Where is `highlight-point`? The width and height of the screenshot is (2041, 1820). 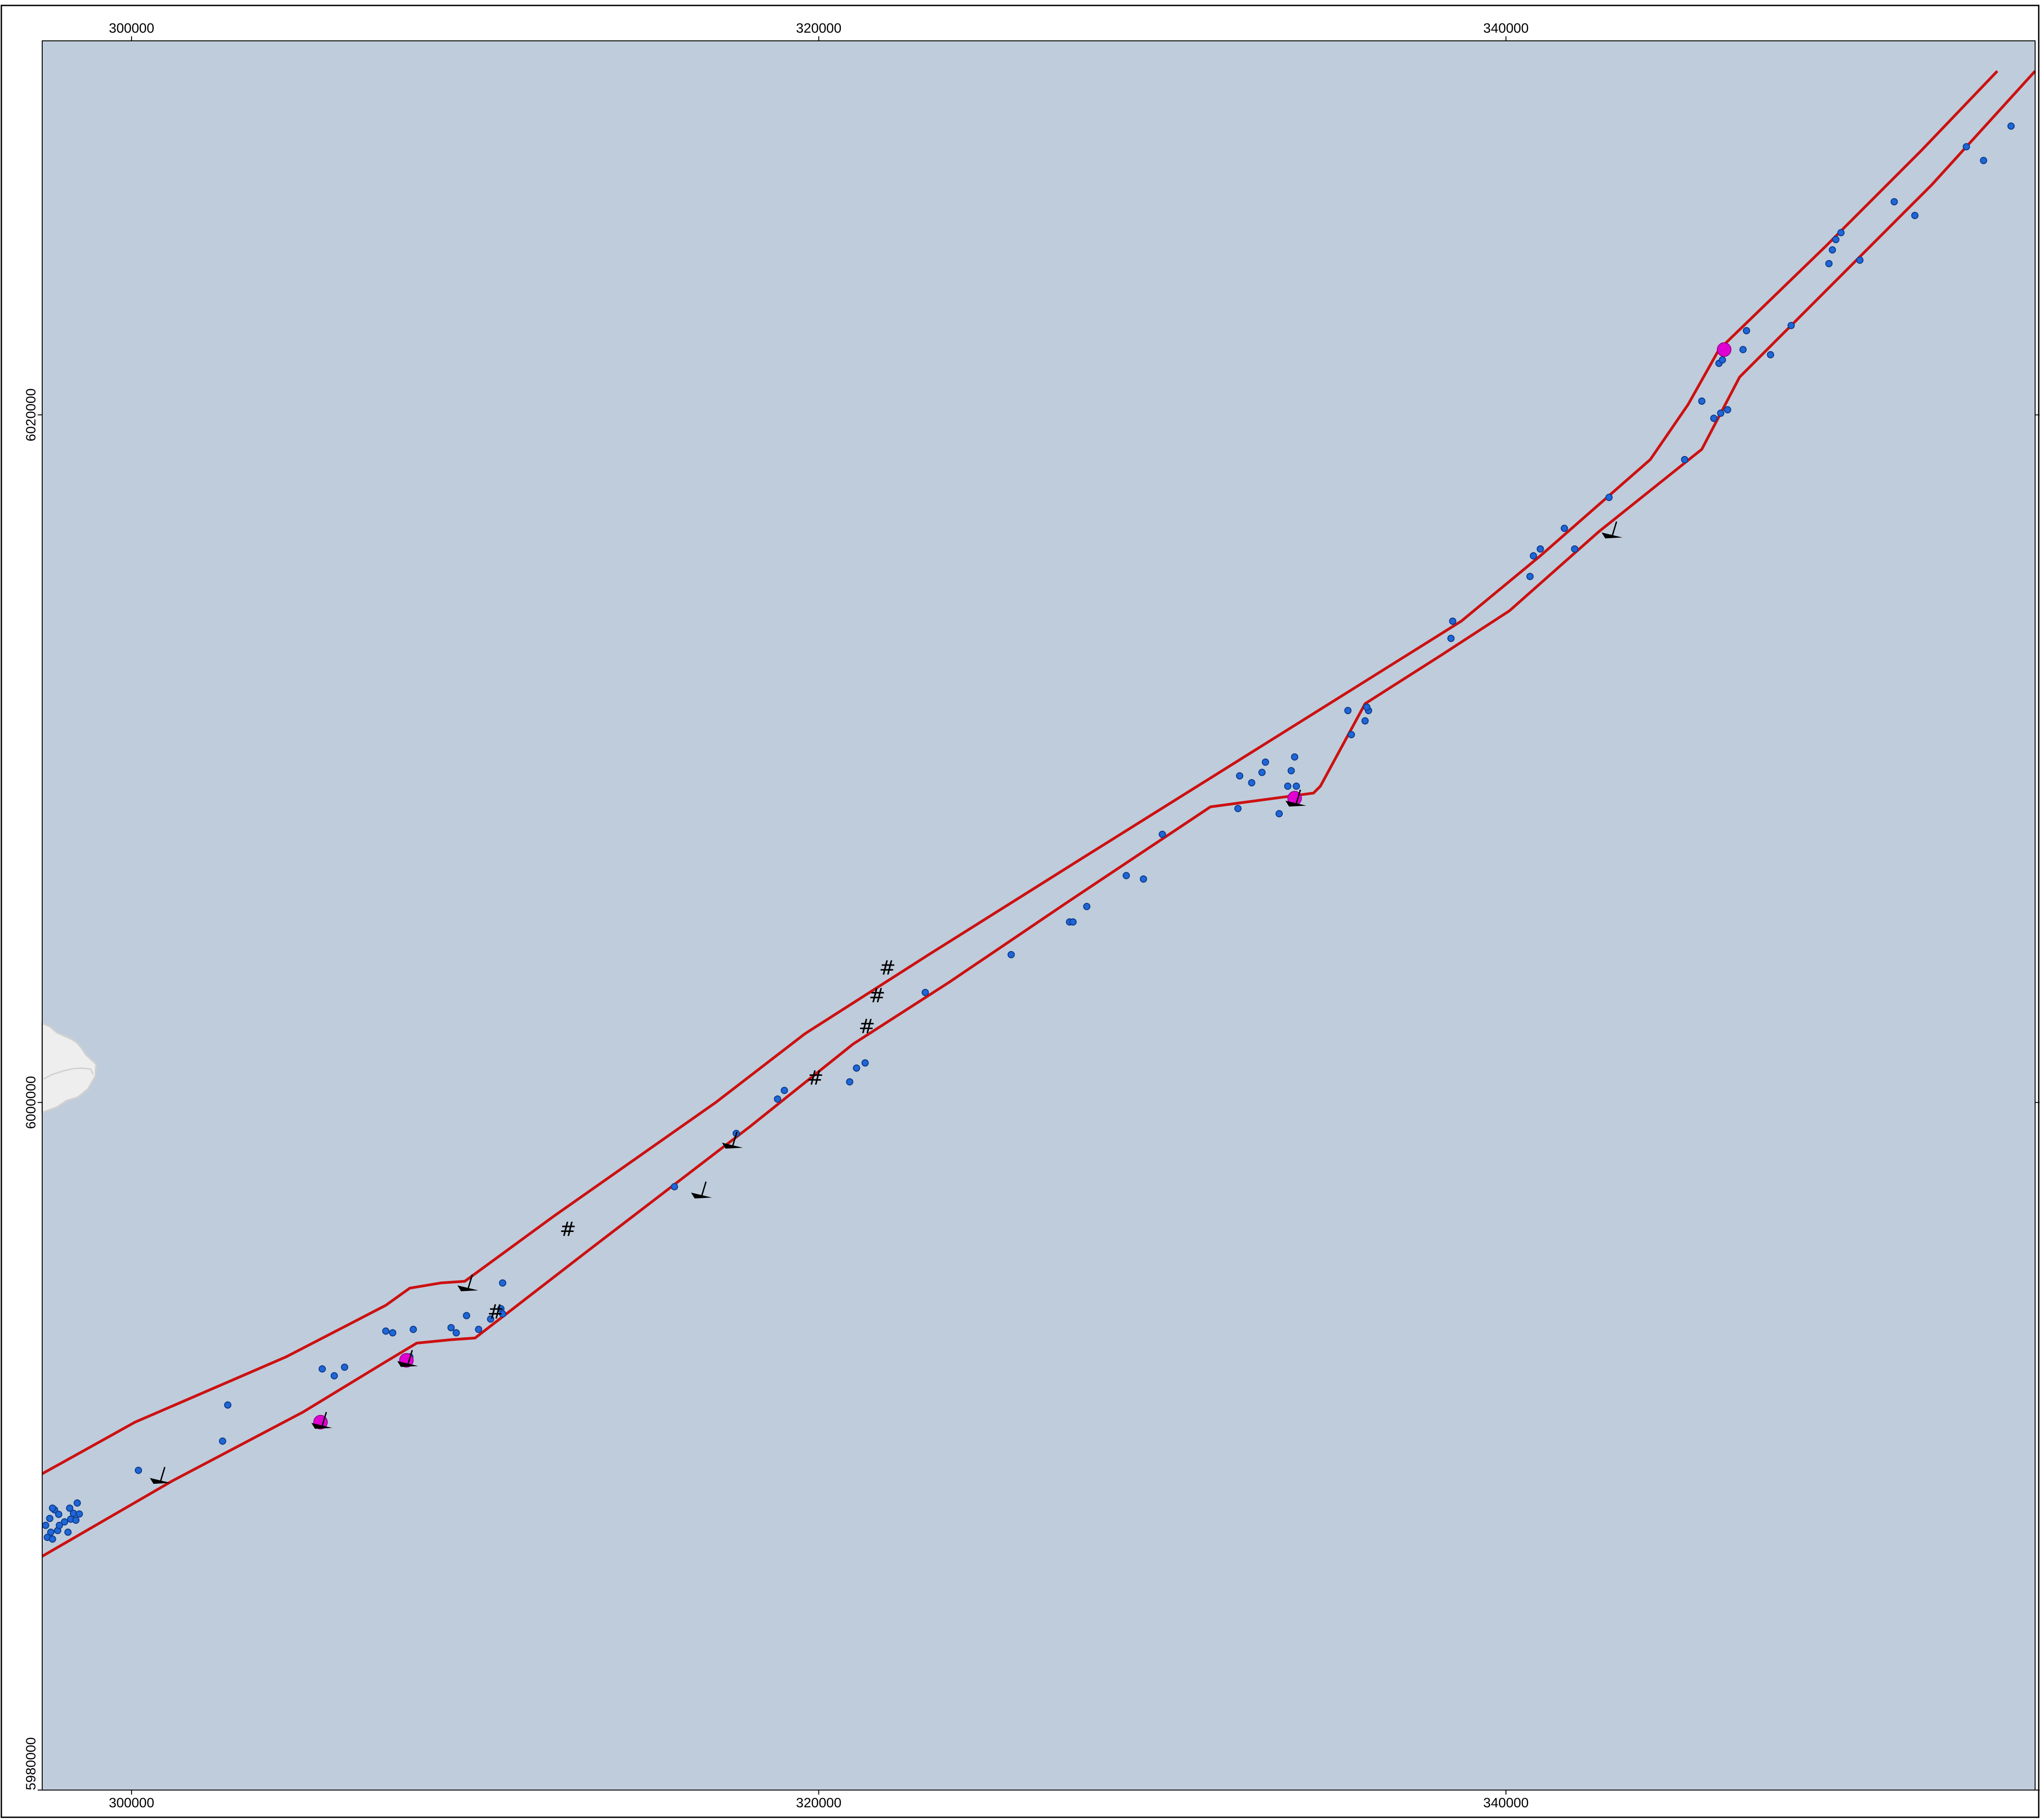
highlight-point is located at coordinates (1724, 350).